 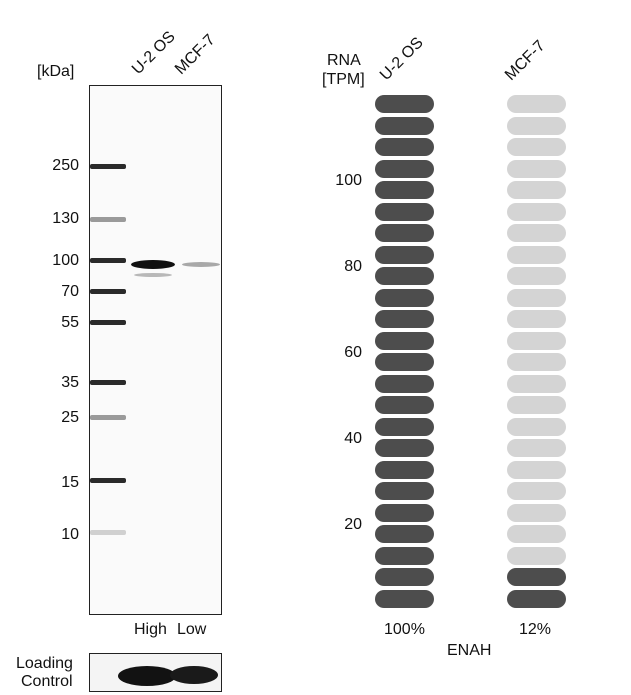 I want to click on lane-expression-low: Low, so click(x=192, y=629).